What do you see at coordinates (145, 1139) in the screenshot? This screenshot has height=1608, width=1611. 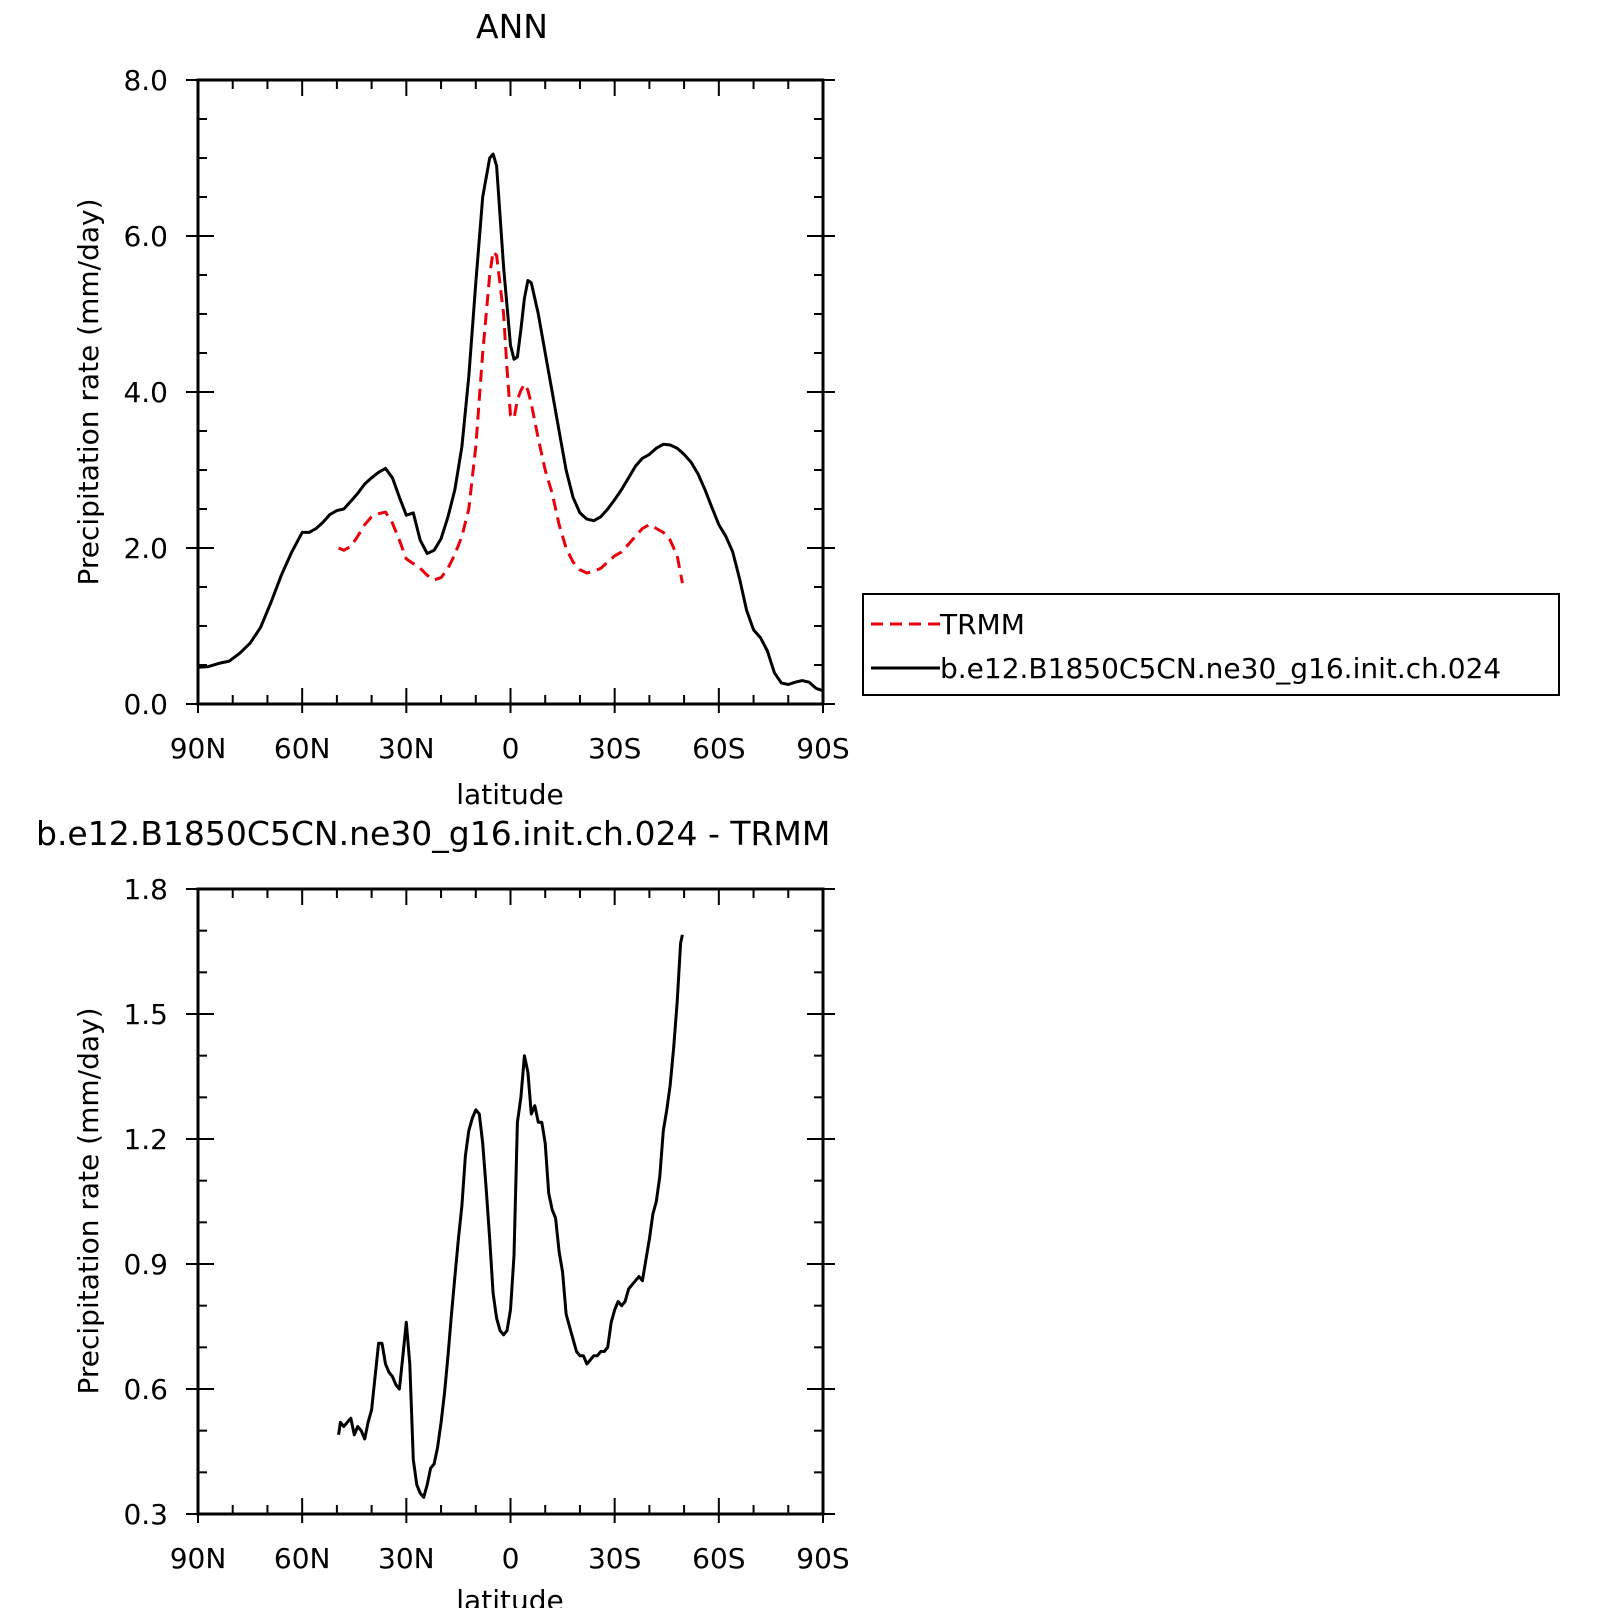 I see `bottom-ytick-label: 1.2` at bounding box center [145, 1139].